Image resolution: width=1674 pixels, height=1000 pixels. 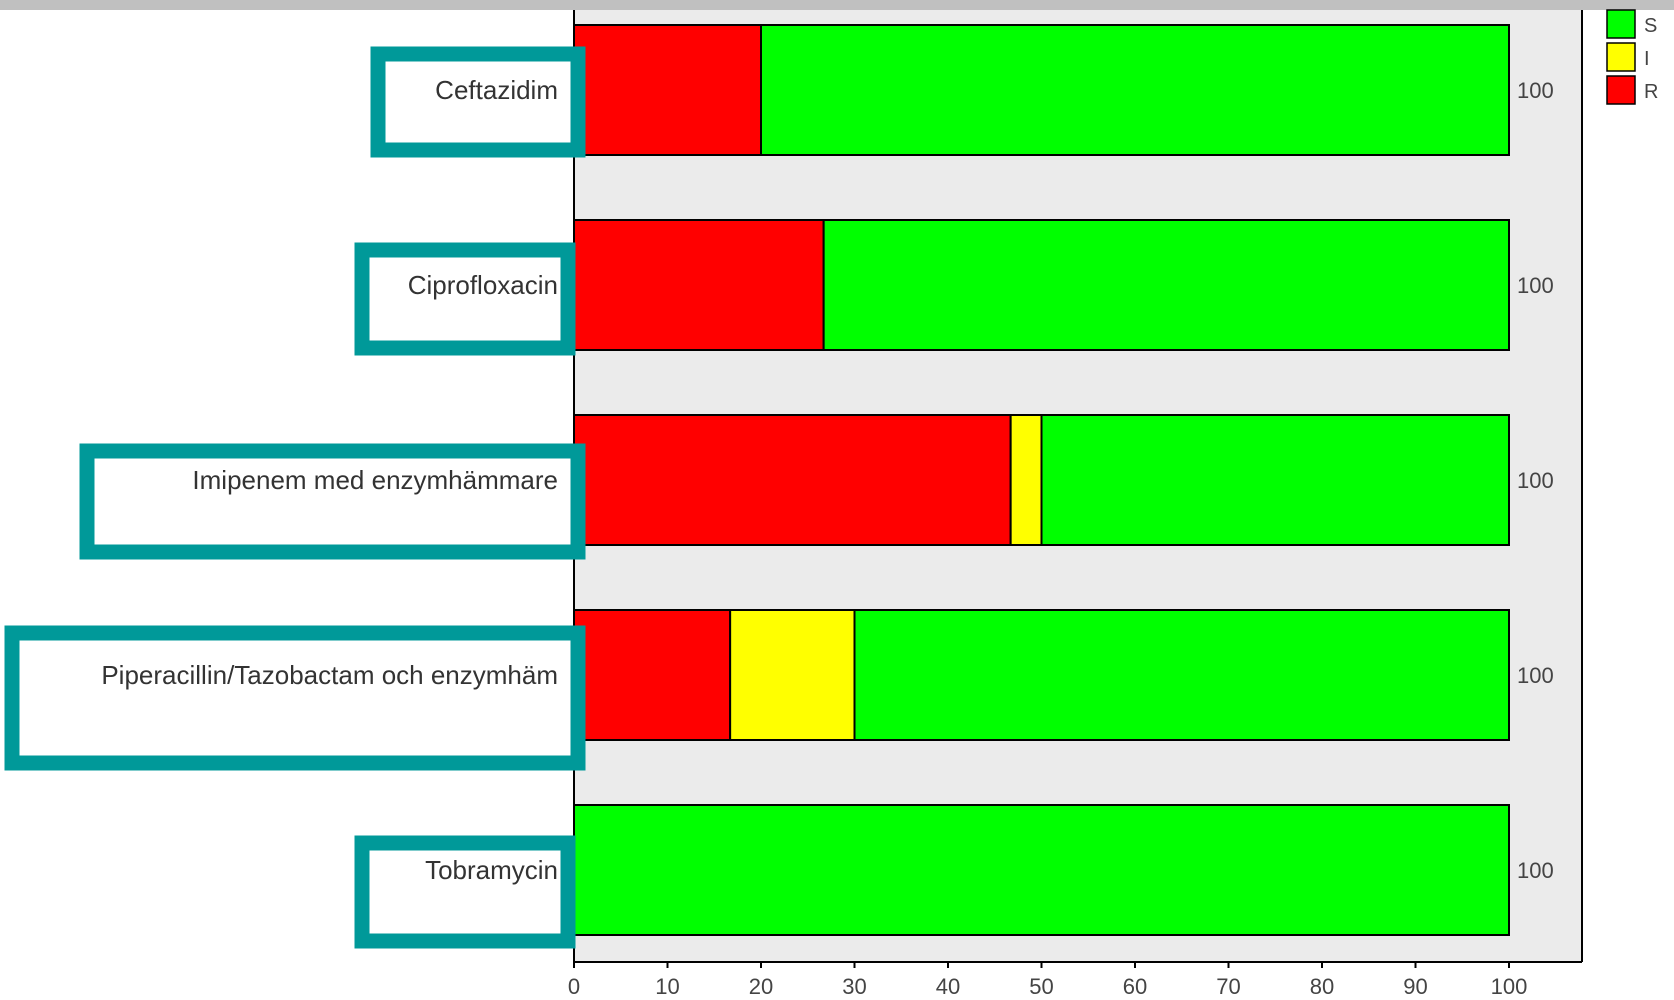 I want to click on legend-label-r: R, so click(x=1651, y=92).